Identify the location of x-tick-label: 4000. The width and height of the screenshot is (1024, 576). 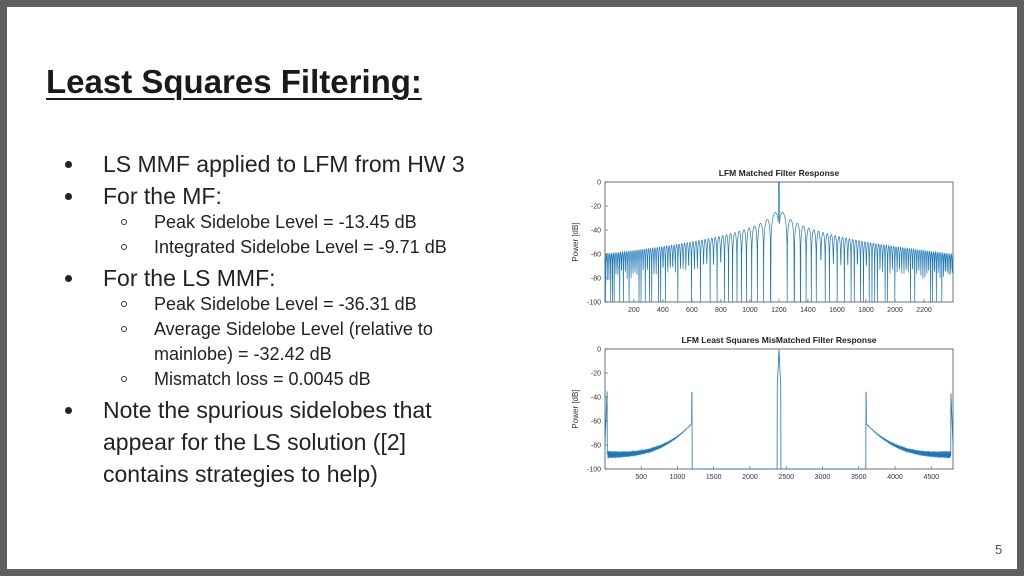
(895, 477).